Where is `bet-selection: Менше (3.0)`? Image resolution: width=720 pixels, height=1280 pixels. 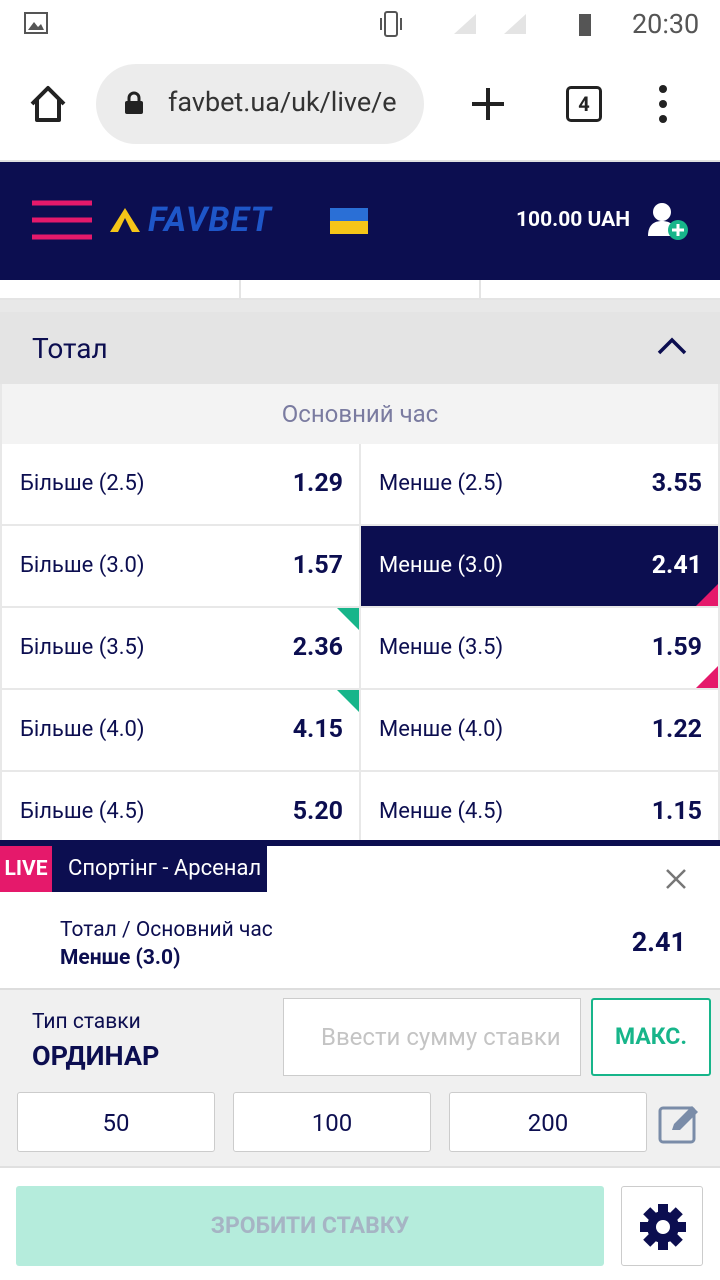 bet-selection: Менше (3.0) is located at coordinates (120, 958).